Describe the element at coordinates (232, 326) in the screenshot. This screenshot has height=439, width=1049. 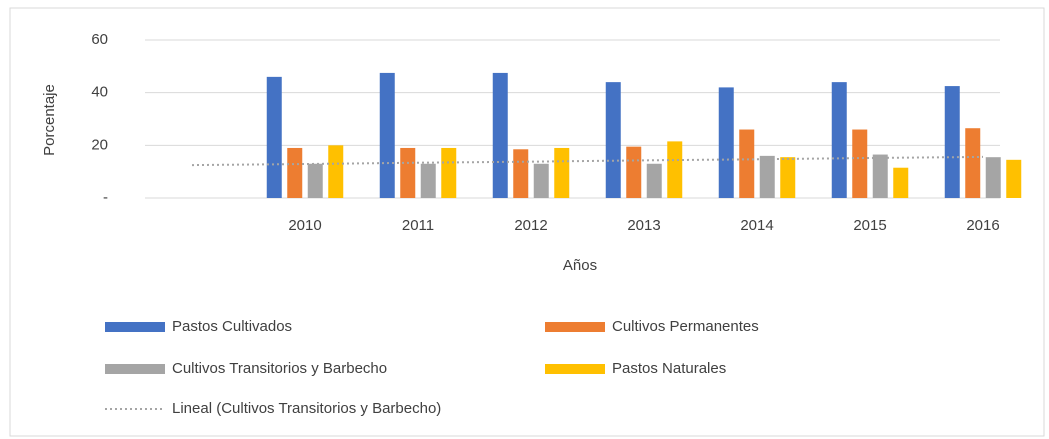
I see `legend-label: Pastos Cultivados` at that location.